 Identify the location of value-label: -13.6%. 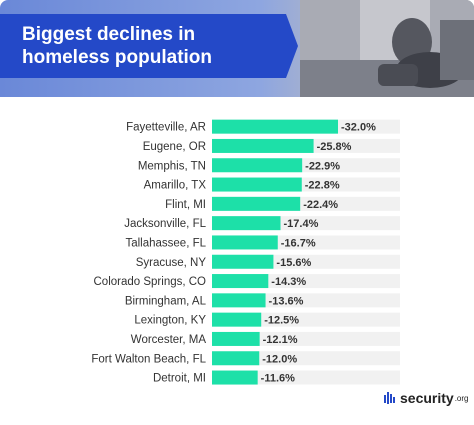
(286, 301).